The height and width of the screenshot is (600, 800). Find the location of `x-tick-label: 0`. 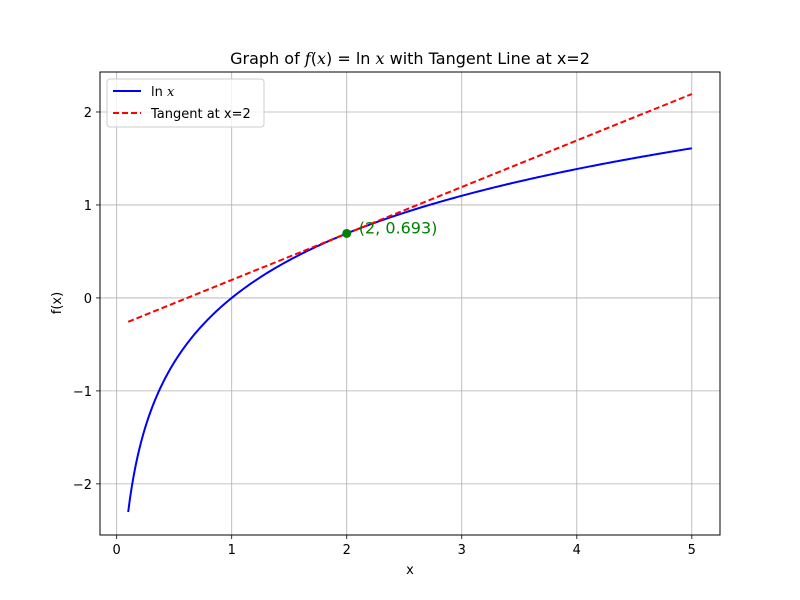

x-tick-label: 0 is located at coordinates (117, 550).